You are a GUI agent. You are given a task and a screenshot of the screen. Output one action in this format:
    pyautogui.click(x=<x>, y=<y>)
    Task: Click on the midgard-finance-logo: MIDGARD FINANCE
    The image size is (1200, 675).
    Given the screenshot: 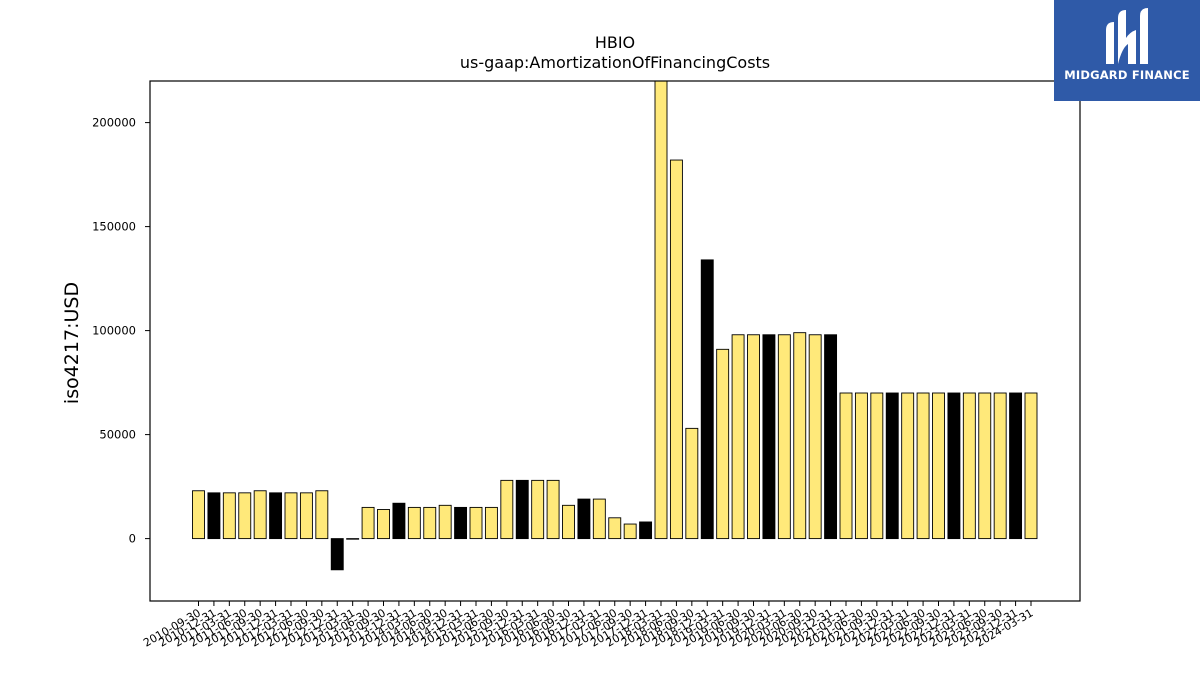 What is the action you would take?
    pyautogui.click(x=1127, y=50)
    